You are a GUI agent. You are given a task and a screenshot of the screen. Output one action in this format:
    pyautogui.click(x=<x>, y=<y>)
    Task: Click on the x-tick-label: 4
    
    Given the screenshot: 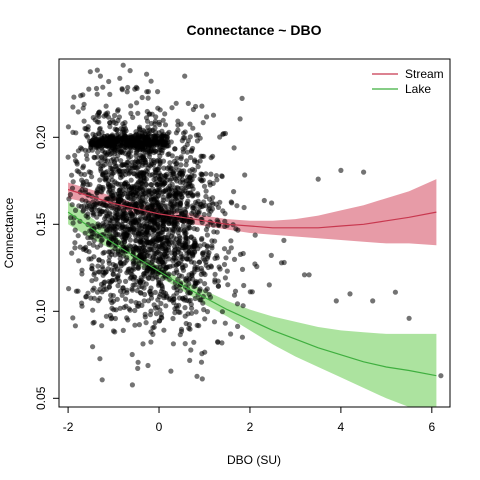 What is the action you would take?
    pyautogui.click(x=341, y=427)
    